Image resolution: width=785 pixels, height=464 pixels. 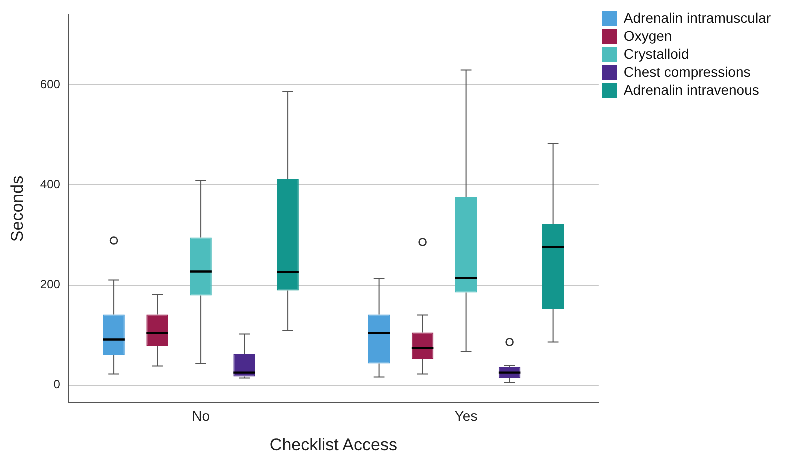 What do you see at coordinates (657, 54) in the screenshot?
I see `legend-label: Crystalloid` at bounding box center [657, 54].